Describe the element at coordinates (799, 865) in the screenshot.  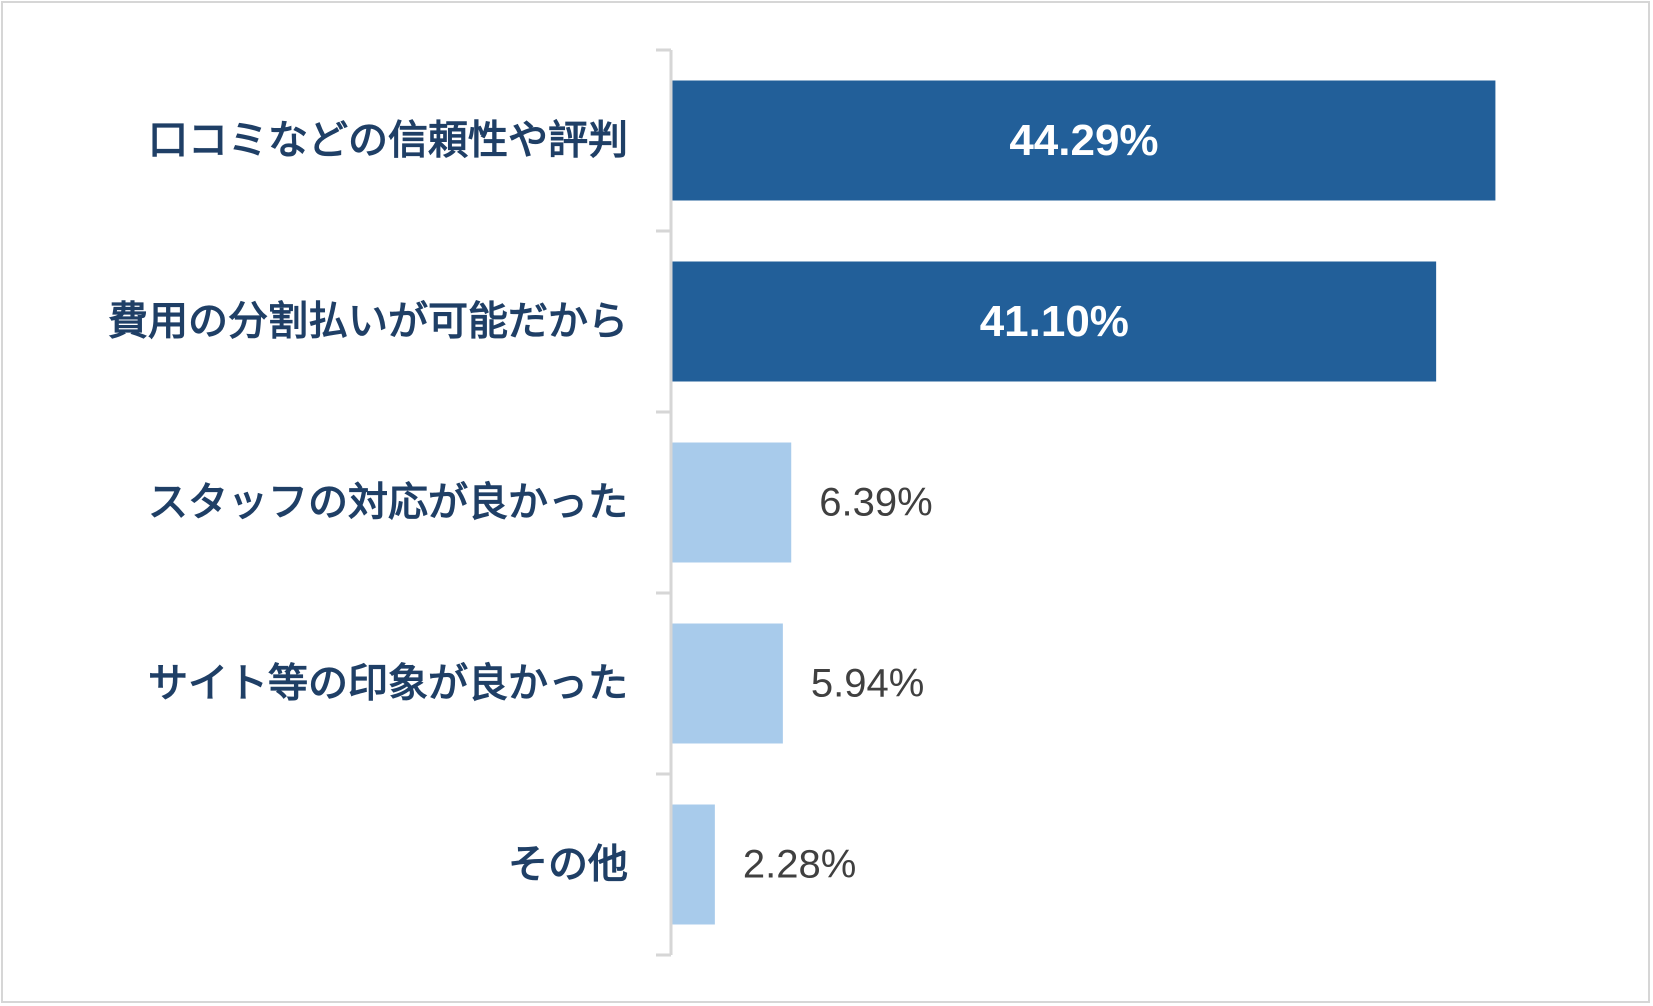
I see `data-label: 2.28%` at that location.